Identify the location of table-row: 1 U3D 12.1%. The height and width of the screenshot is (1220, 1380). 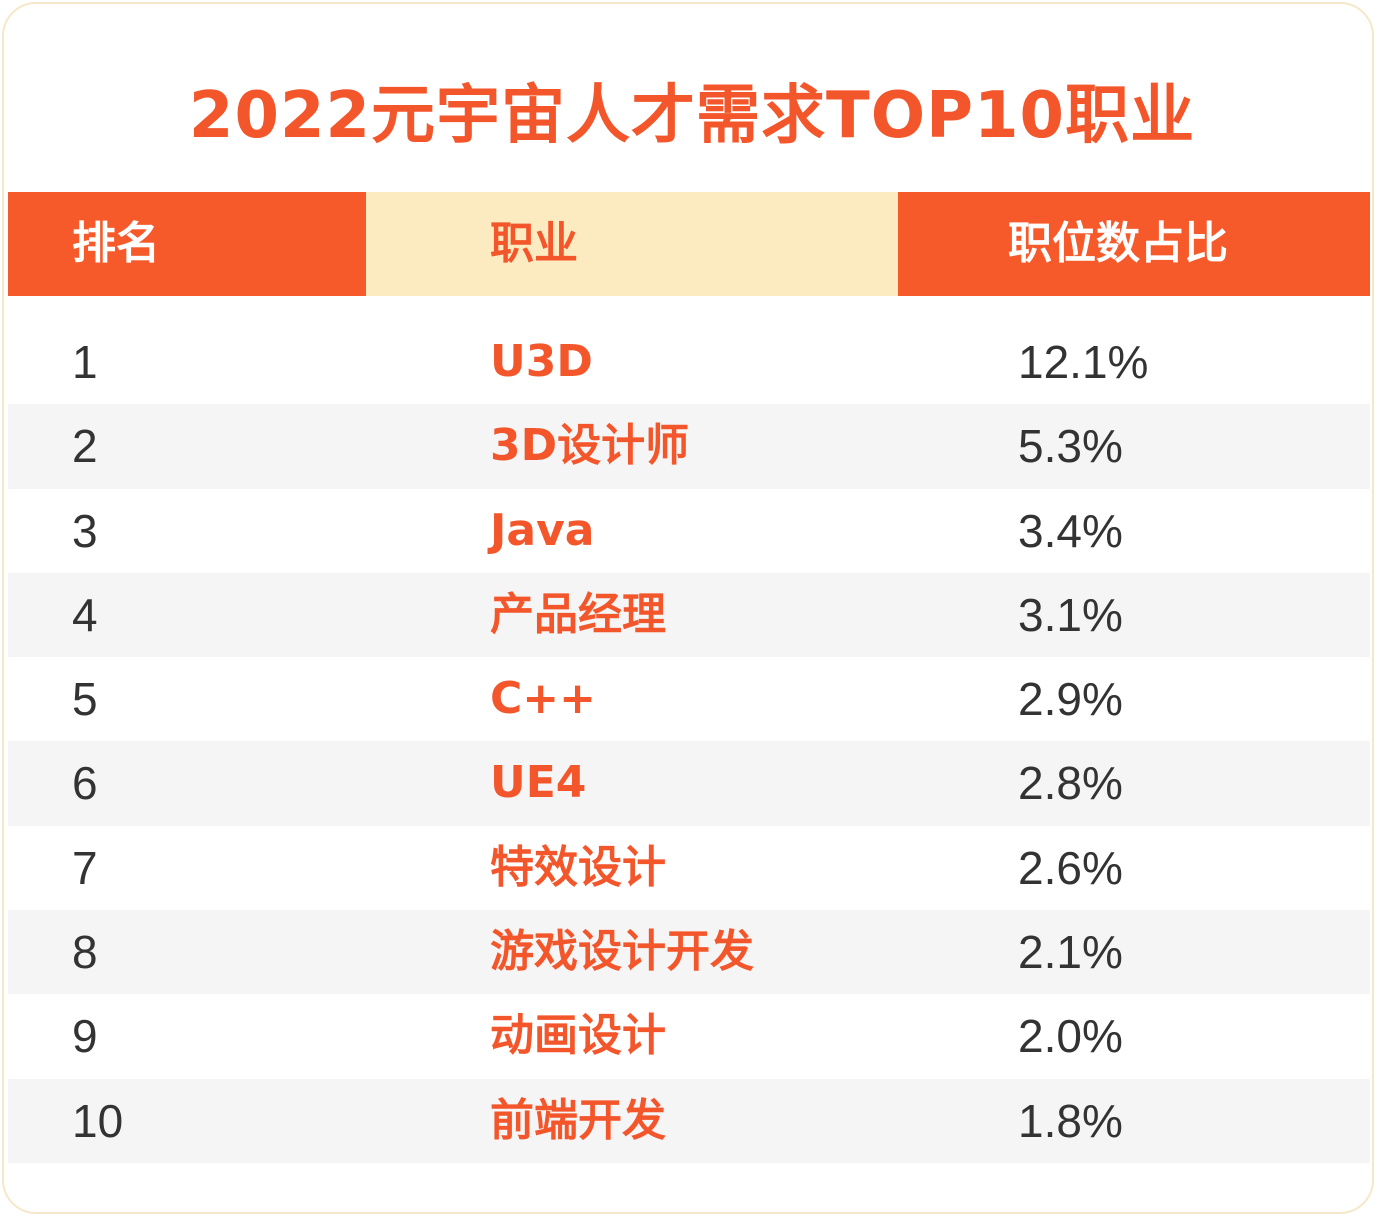
(689, 362).